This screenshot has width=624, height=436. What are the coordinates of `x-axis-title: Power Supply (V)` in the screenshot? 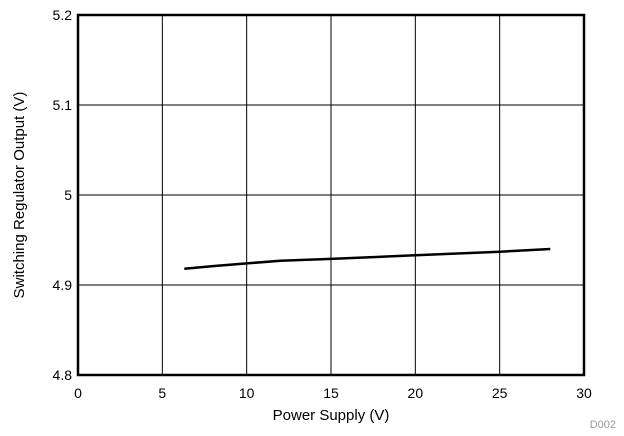 It's located at (331, 415).